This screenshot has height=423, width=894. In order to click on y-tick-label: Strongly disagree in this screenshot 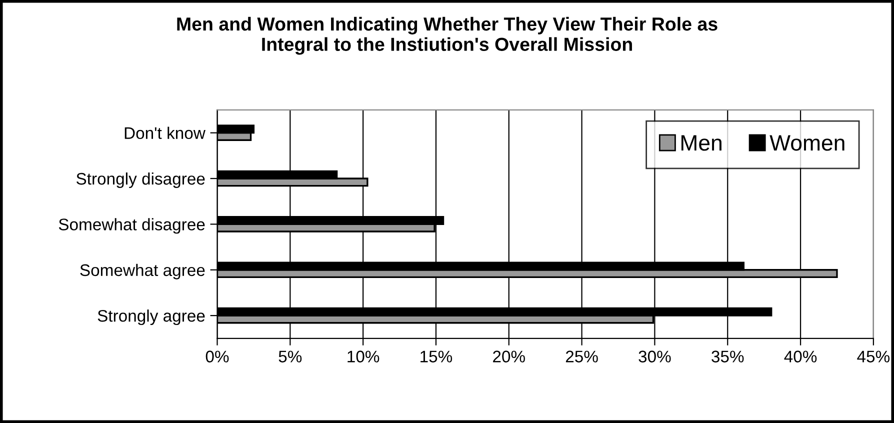, I will do `click(140, 180)`.